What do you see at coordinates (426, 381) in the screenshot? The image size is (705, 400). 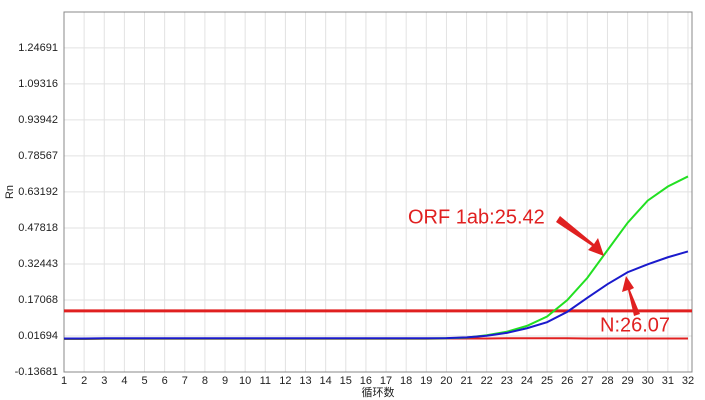 I see `x-tick-label: 19` at bounding box center [426, 381].